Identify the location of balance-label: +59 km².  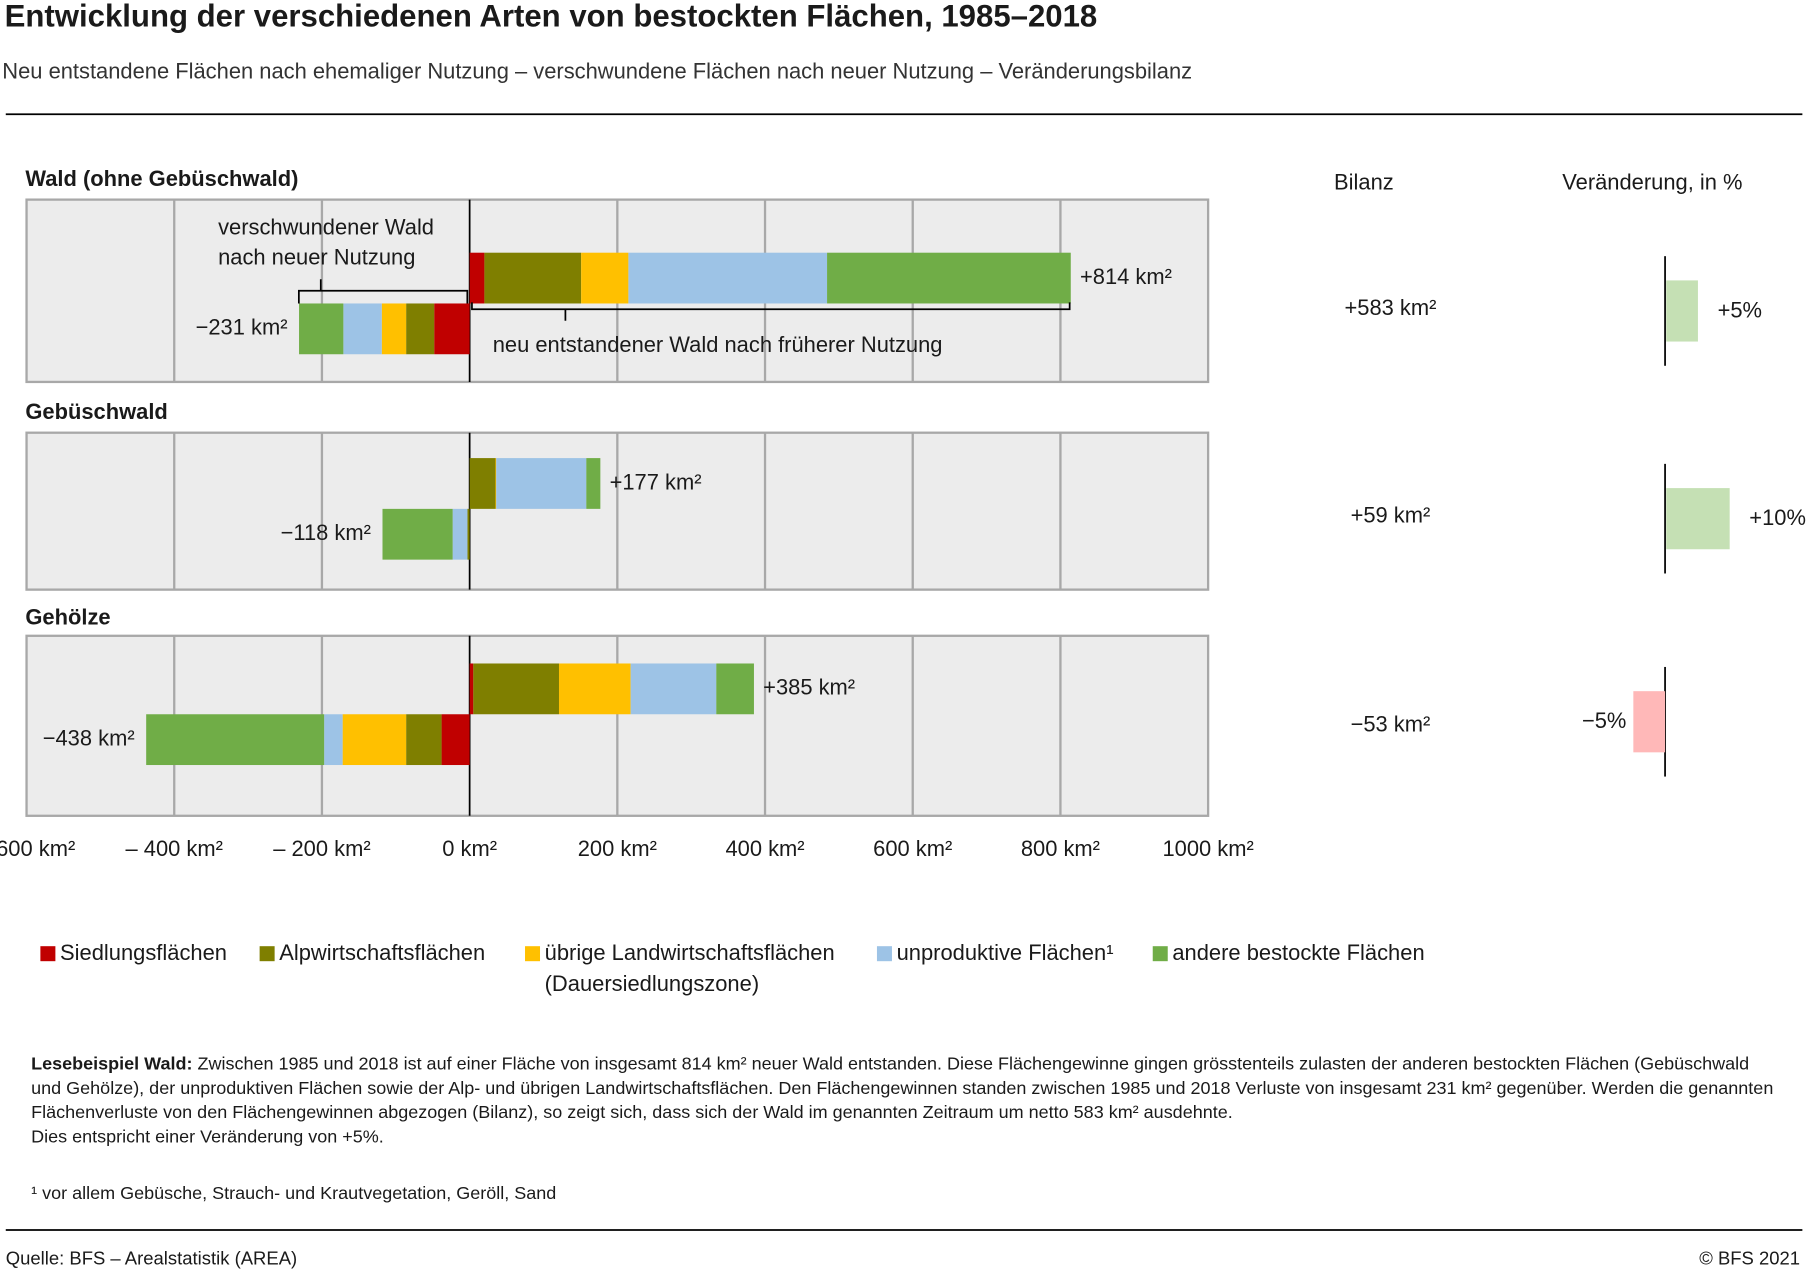
(1391, 515).